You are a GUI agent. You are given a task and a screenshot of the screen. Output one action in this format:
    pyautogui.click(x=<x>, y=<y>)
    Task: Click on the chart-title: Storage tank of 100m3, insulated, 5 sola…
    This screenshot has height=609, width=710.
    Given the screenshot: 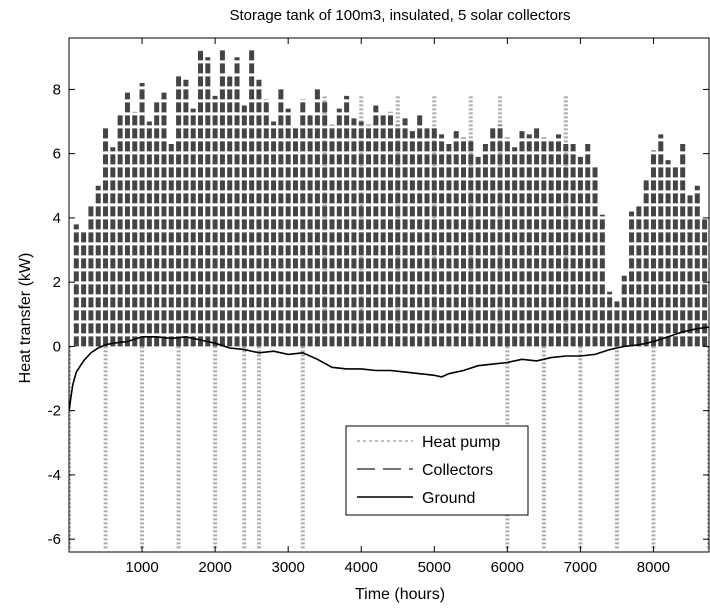 What is the action you would take?
    pyautogui.click(x=399, y=15)
    